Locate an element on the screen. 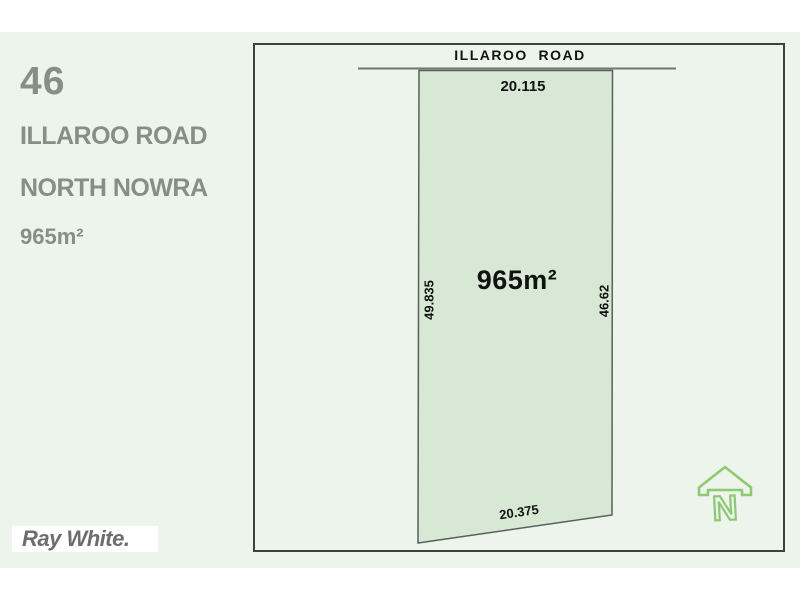 The height and width of the screenshot is (600, 800). dimension-right: 46.62 is located at coordinates (604, 301).